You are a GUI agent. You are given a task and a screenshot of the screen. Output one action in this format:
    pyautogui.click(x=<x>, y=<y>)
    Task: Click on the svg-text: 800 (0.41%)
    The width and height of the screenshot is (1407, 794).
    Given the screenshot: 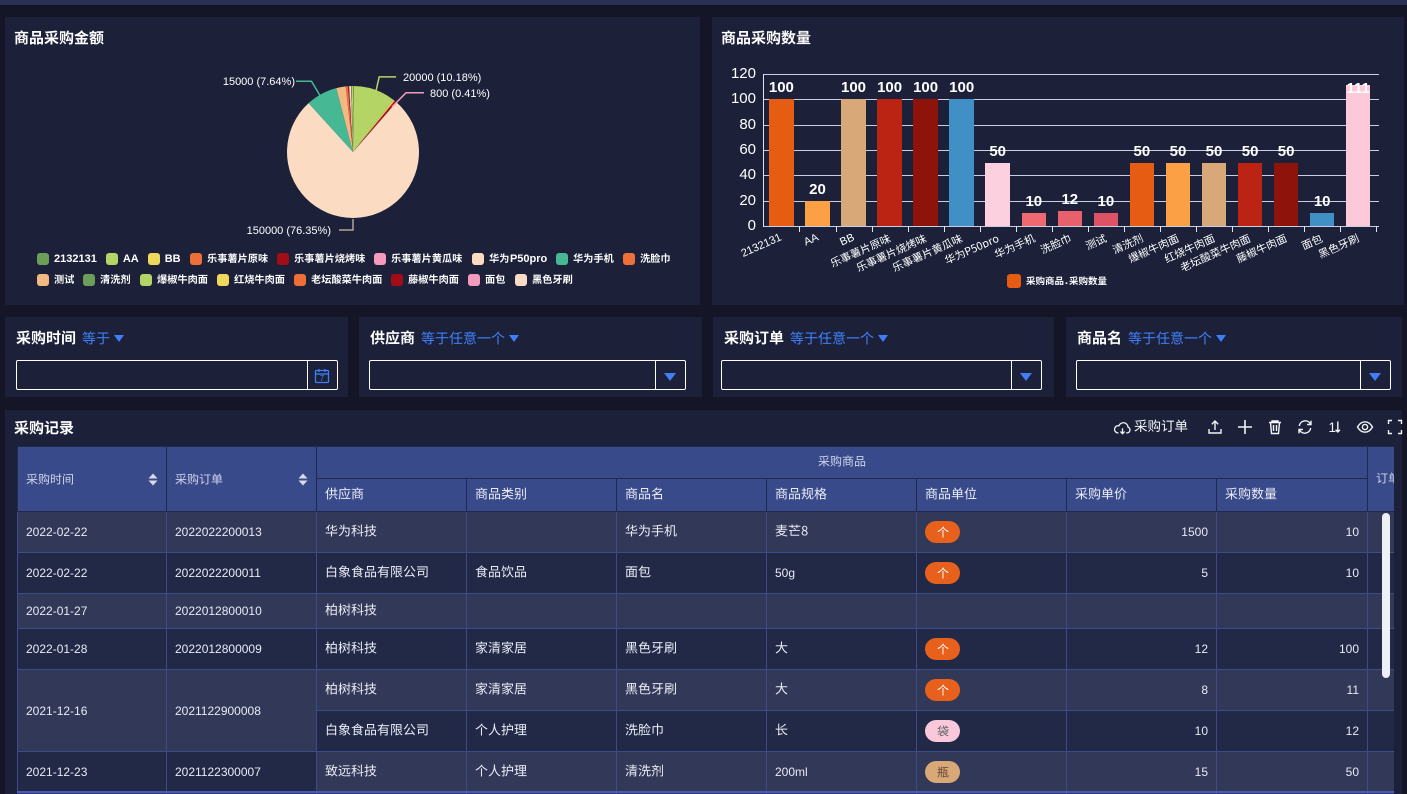 What is the action you would take?
    pyautogui.click(x=460, y=94)
    